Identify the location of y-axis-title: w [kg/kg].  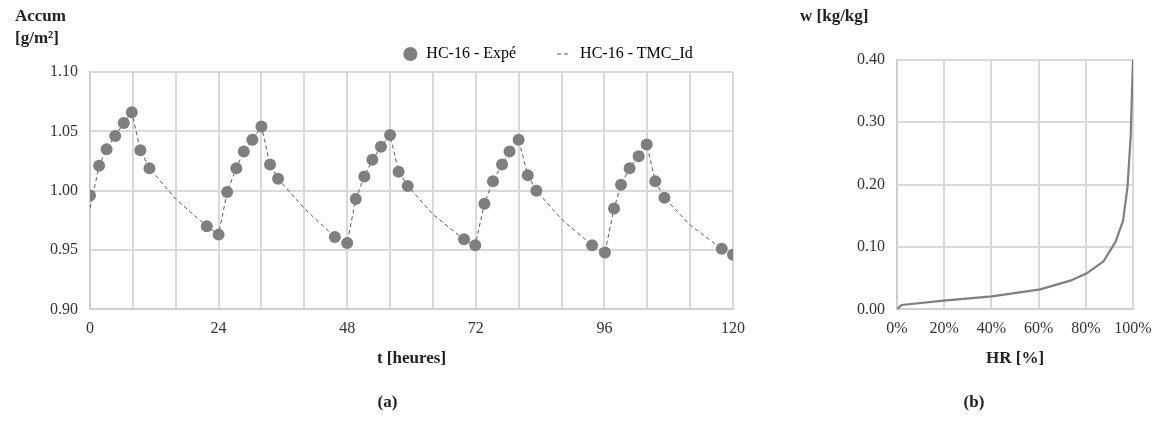
(835, 16).